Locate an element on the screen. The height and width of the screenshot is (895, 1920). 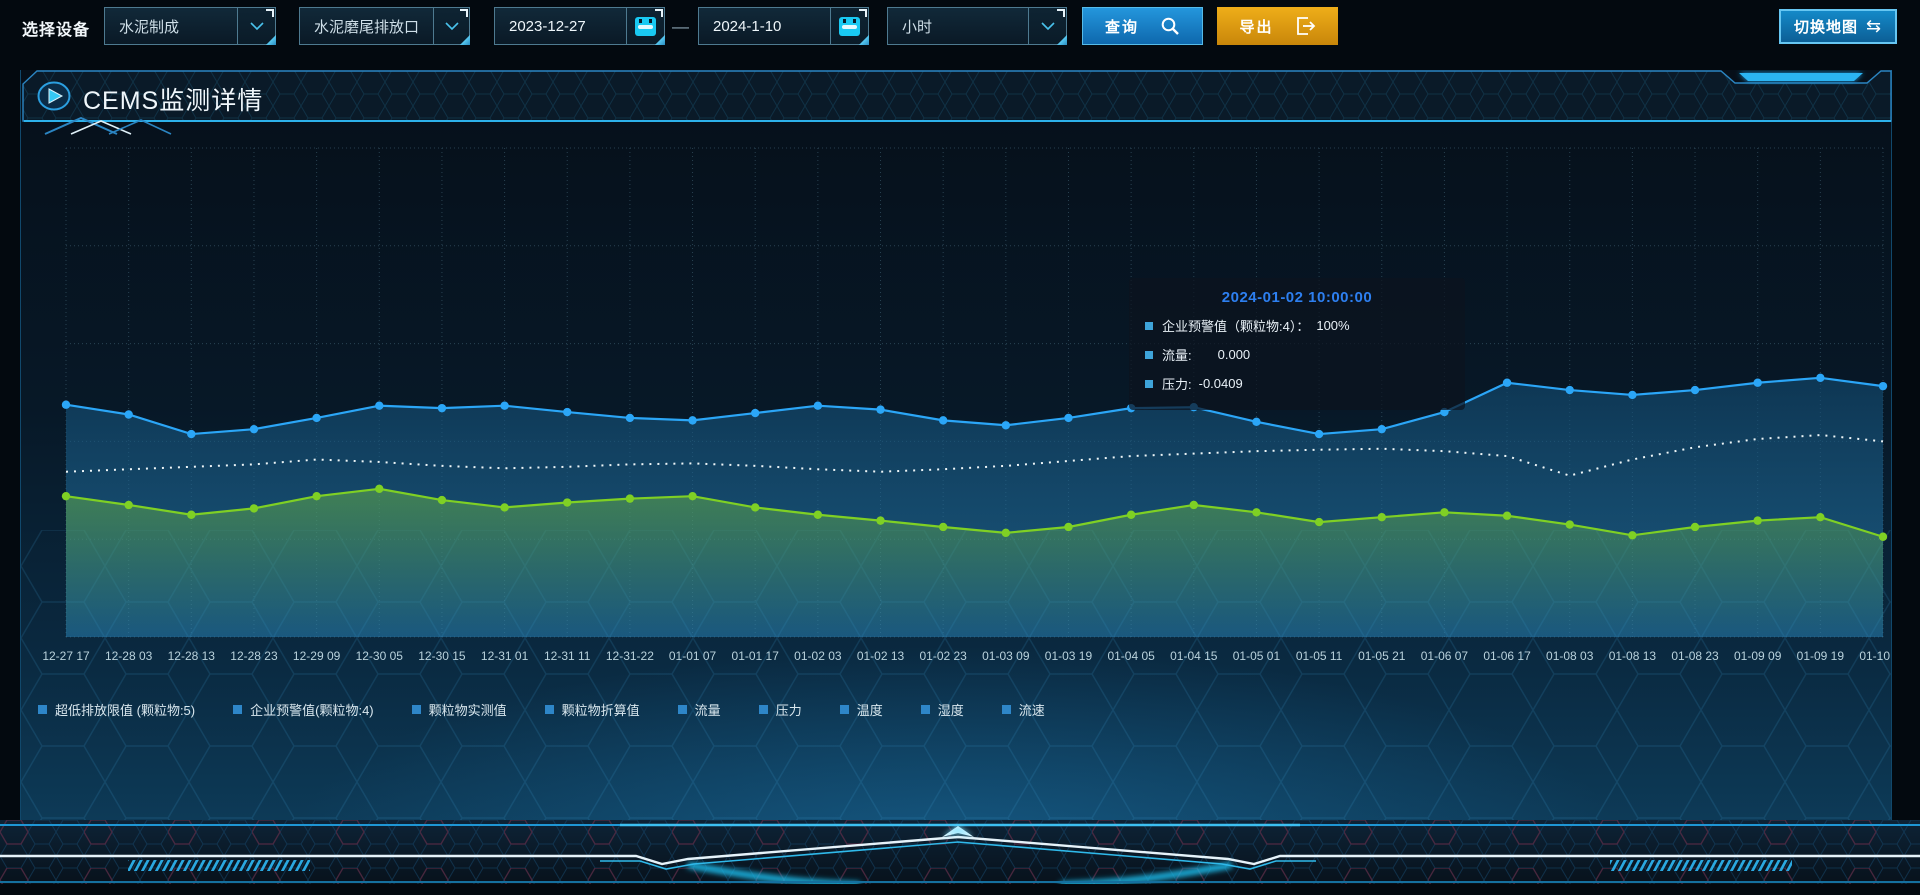
device-select-dropdown-box is located at coordinates (256, 26).